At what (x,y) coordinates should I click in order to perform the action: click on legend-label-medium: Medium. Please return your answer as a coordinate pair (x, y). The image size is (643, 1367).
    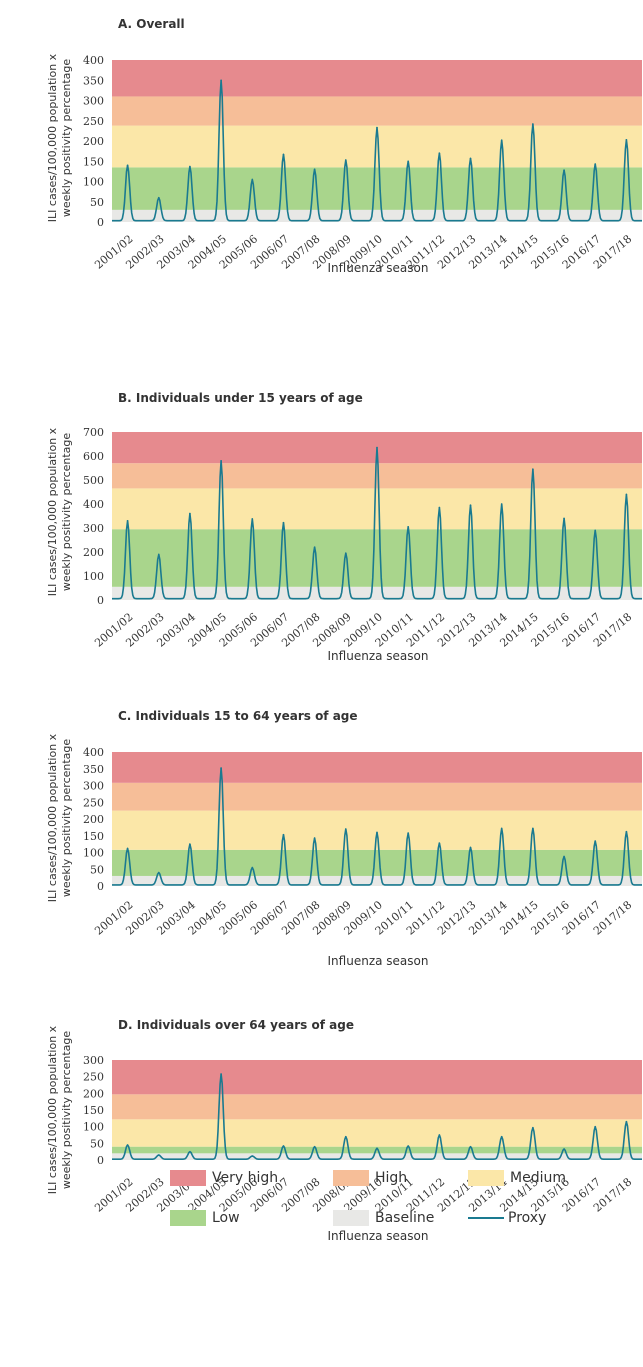
    Looking at the image, I should click on (538, 1178).